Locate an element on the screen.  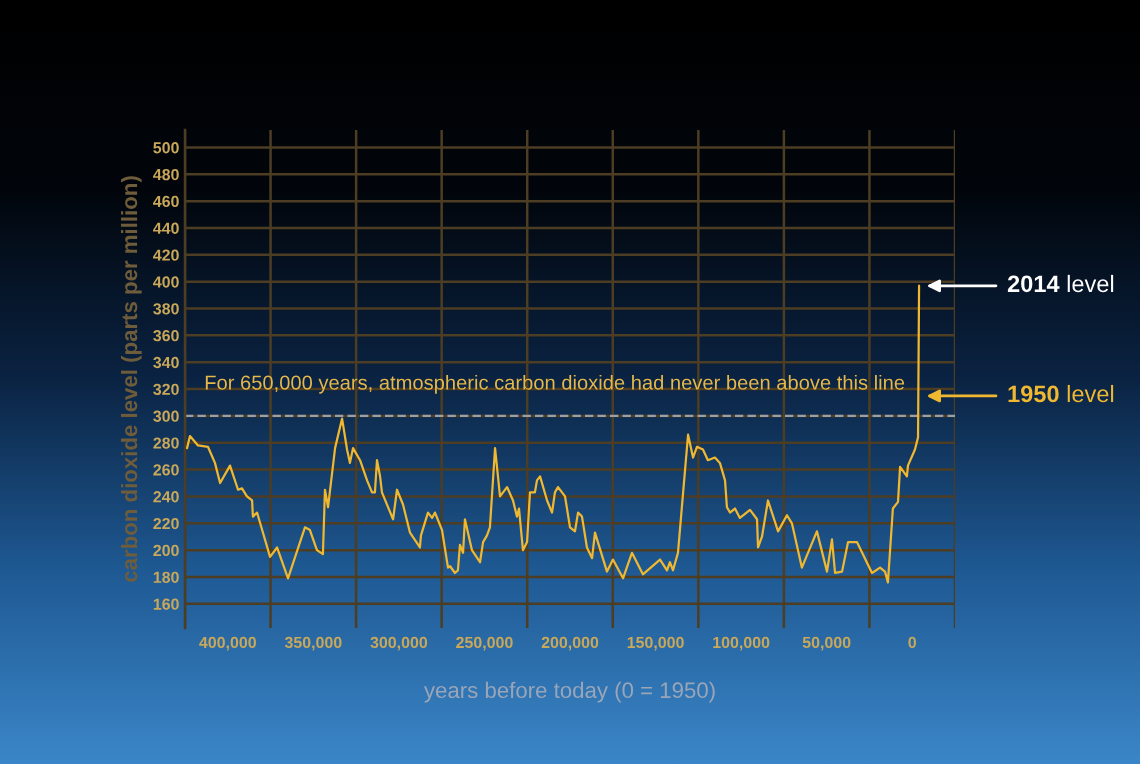
y-tick-label: 500 is located at coordinates (166, 148).